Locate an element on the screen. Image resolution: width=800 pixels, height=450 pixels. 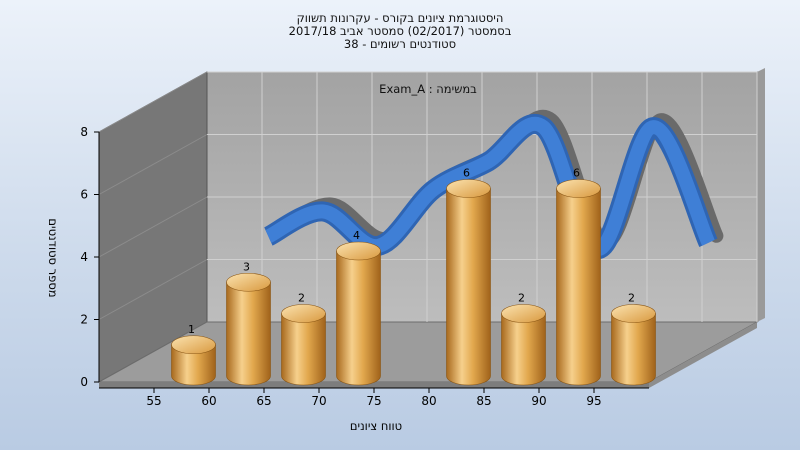
x-tick-label: 90 is located at coordinates (538, 401).